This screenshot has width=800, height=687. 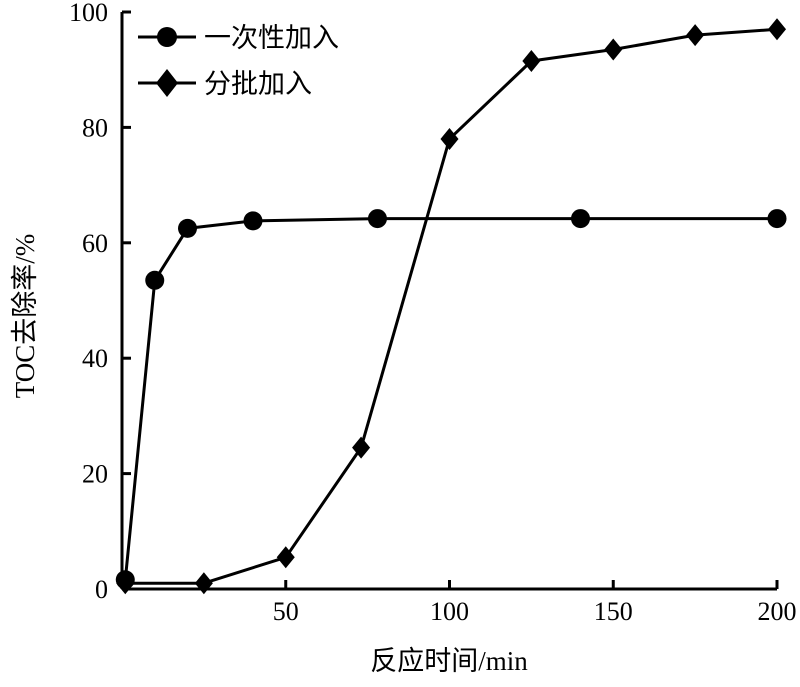 I want to click on legend: 一次性加入 分批加入, so click(x=238, y=61).